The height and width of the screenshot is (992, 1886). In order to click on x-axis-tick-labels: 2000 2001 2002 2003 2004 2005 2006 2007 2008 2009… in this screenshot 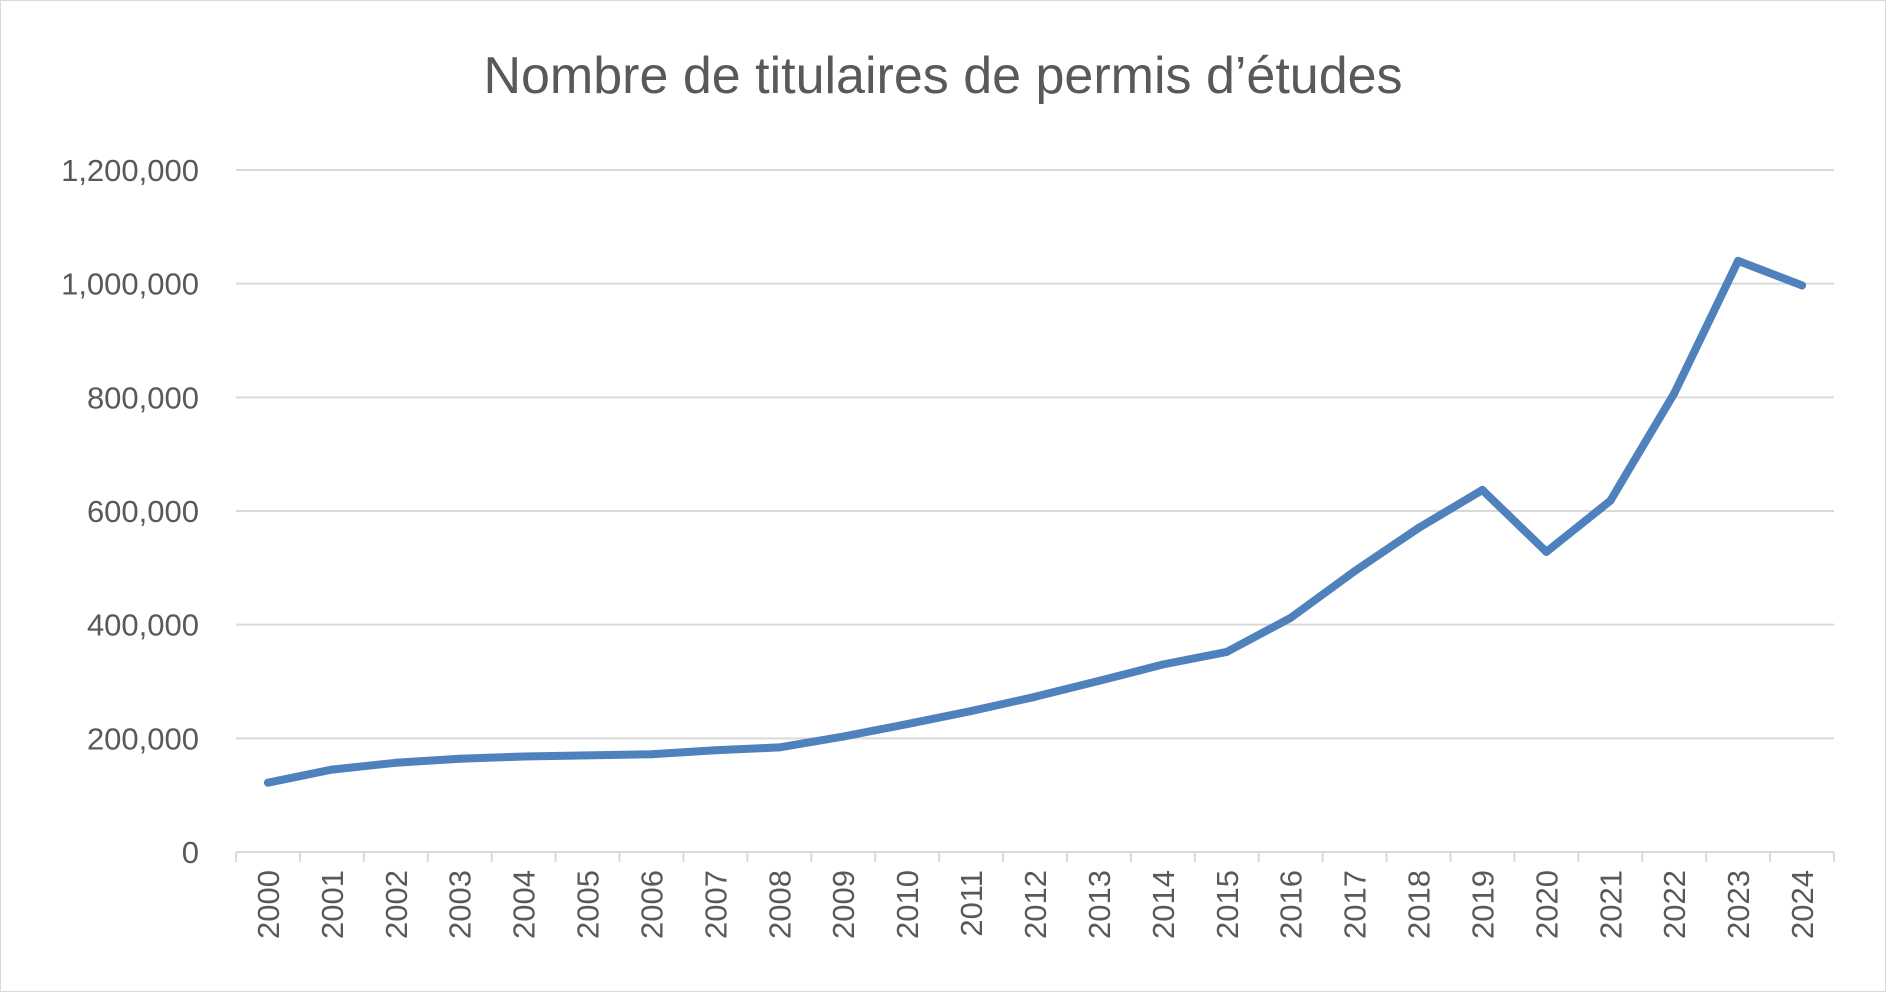, I will do `click(1035, 904)`.